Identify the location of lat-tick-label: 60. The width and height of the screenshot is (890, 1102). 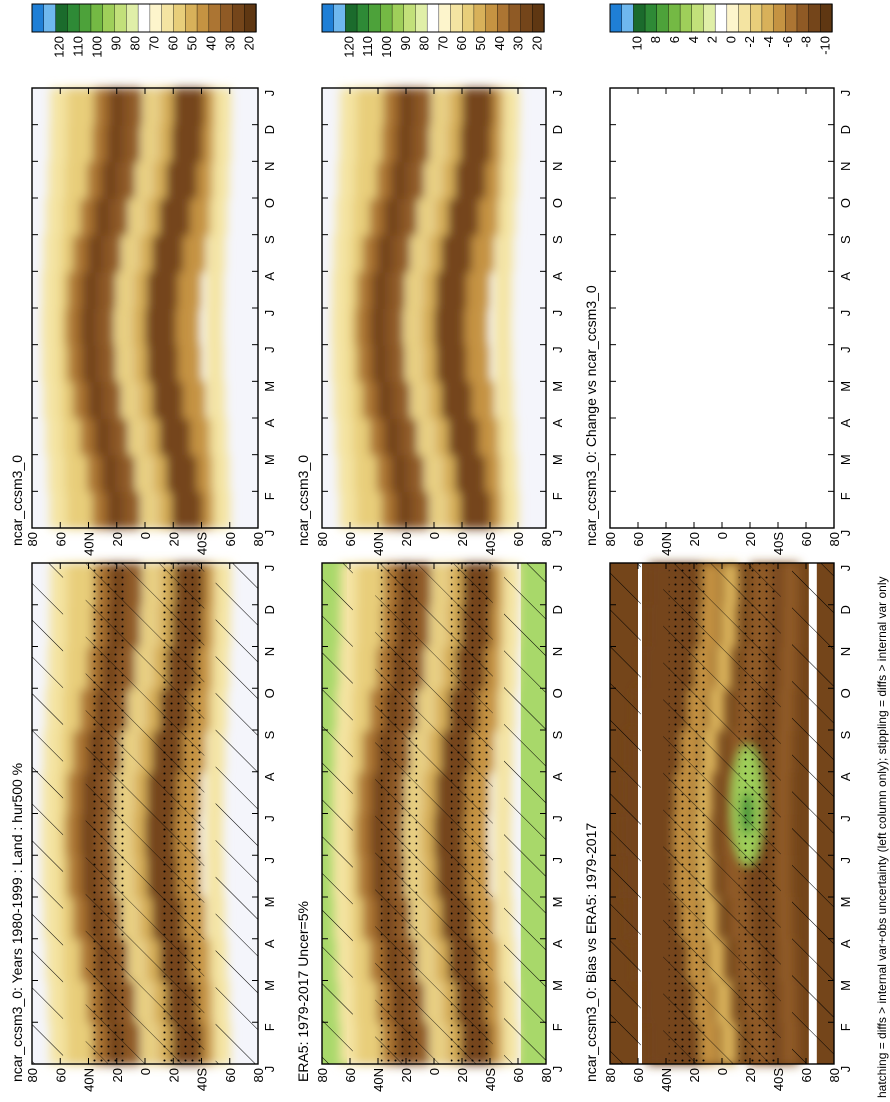
(230, 1075).